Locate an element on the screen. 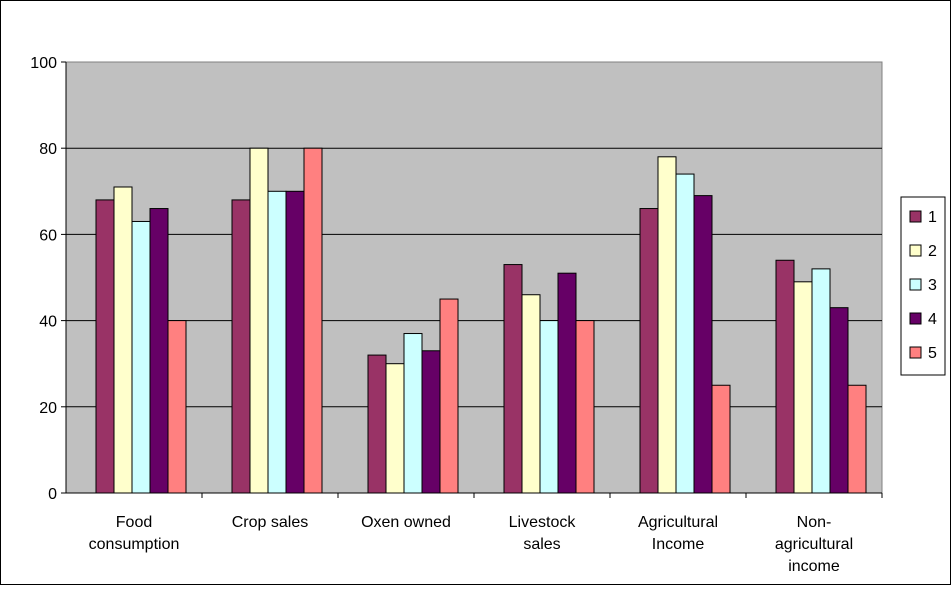 The image size is (952, 591). legend: 1 2 3 4 5 is located at coordinates (923, 286).